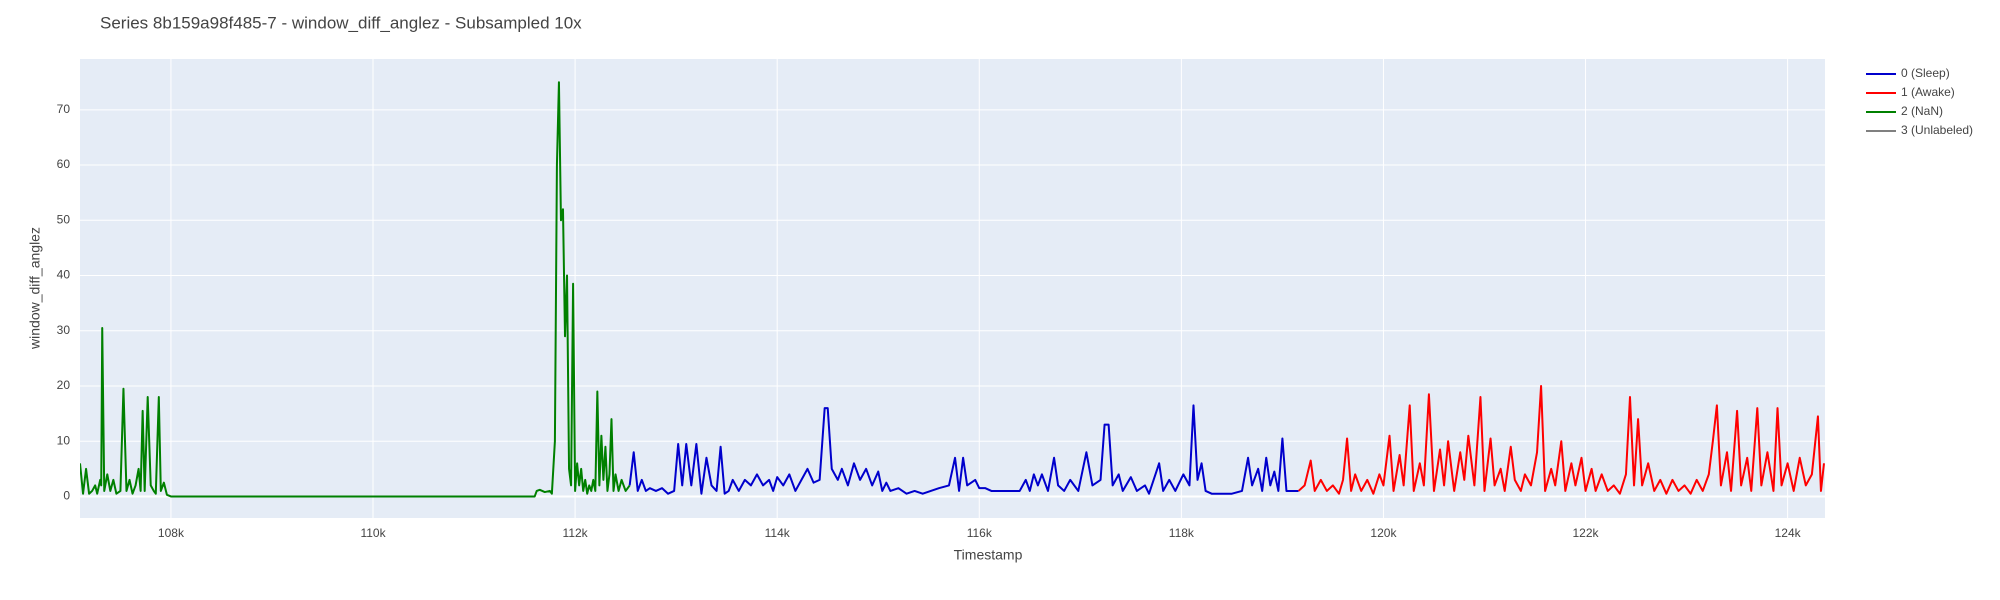 The width and height of the screenshot is (2000, 600). I want to click on x-tick-label: 116k, so click(980, 533).